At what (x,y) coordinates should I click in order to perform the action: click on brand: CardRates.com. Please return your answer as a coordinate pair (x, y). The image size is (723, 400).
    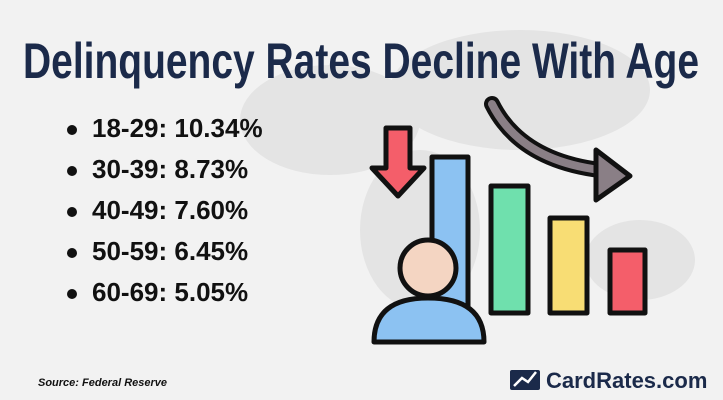
    Looking at the image, I should click on (626, 380).